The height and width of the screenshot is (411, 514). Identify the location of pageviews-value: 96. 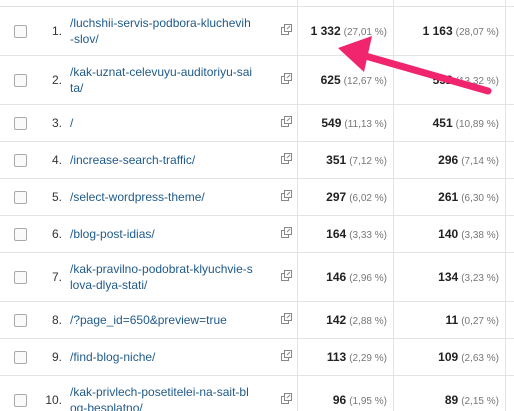
(339, 400).